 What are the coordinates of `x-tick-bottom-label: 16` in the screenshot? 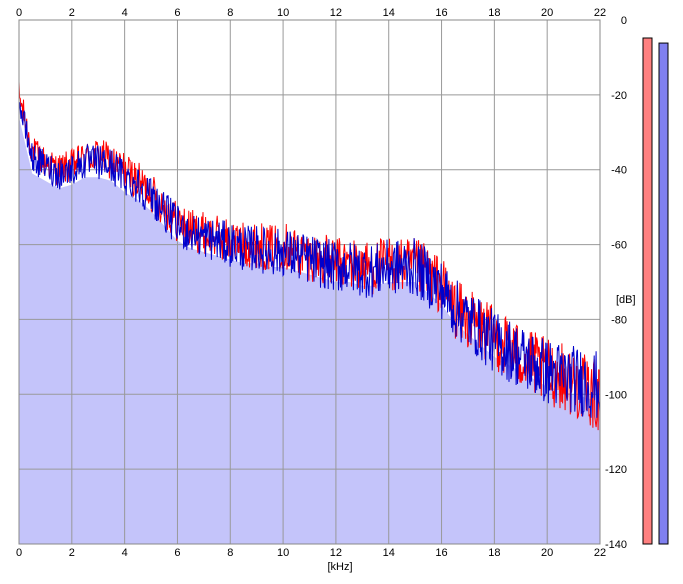 It's located at (441, 553).